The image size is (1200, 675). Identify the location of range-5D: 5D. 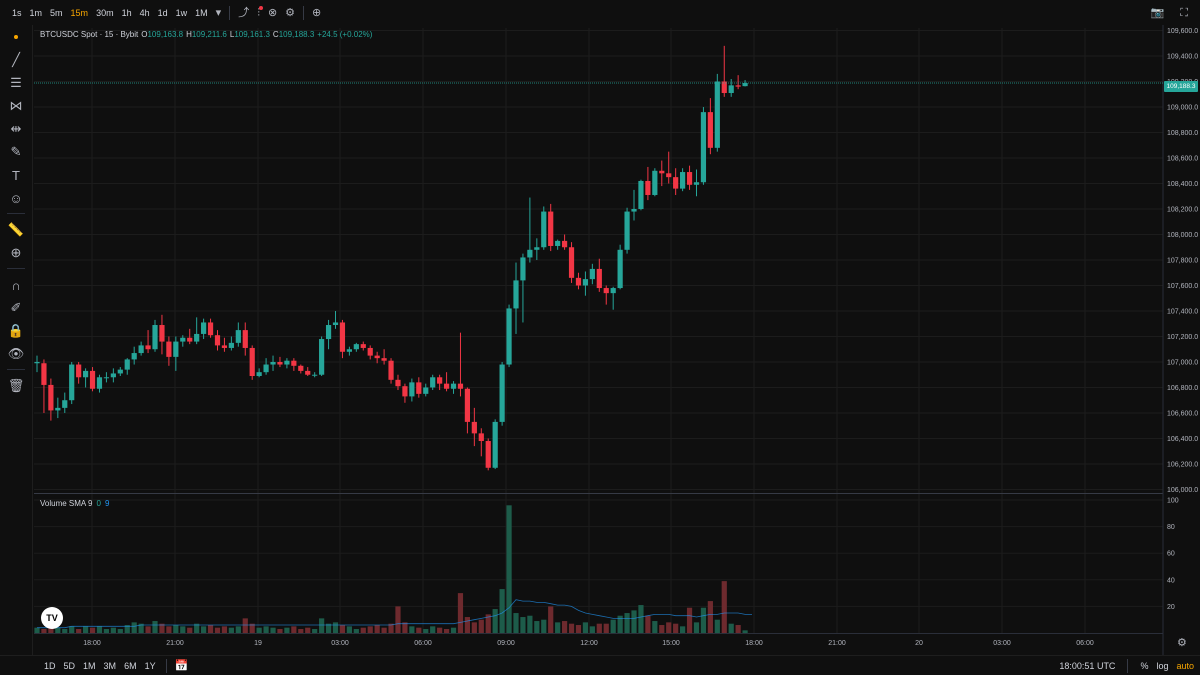
(70, 666).